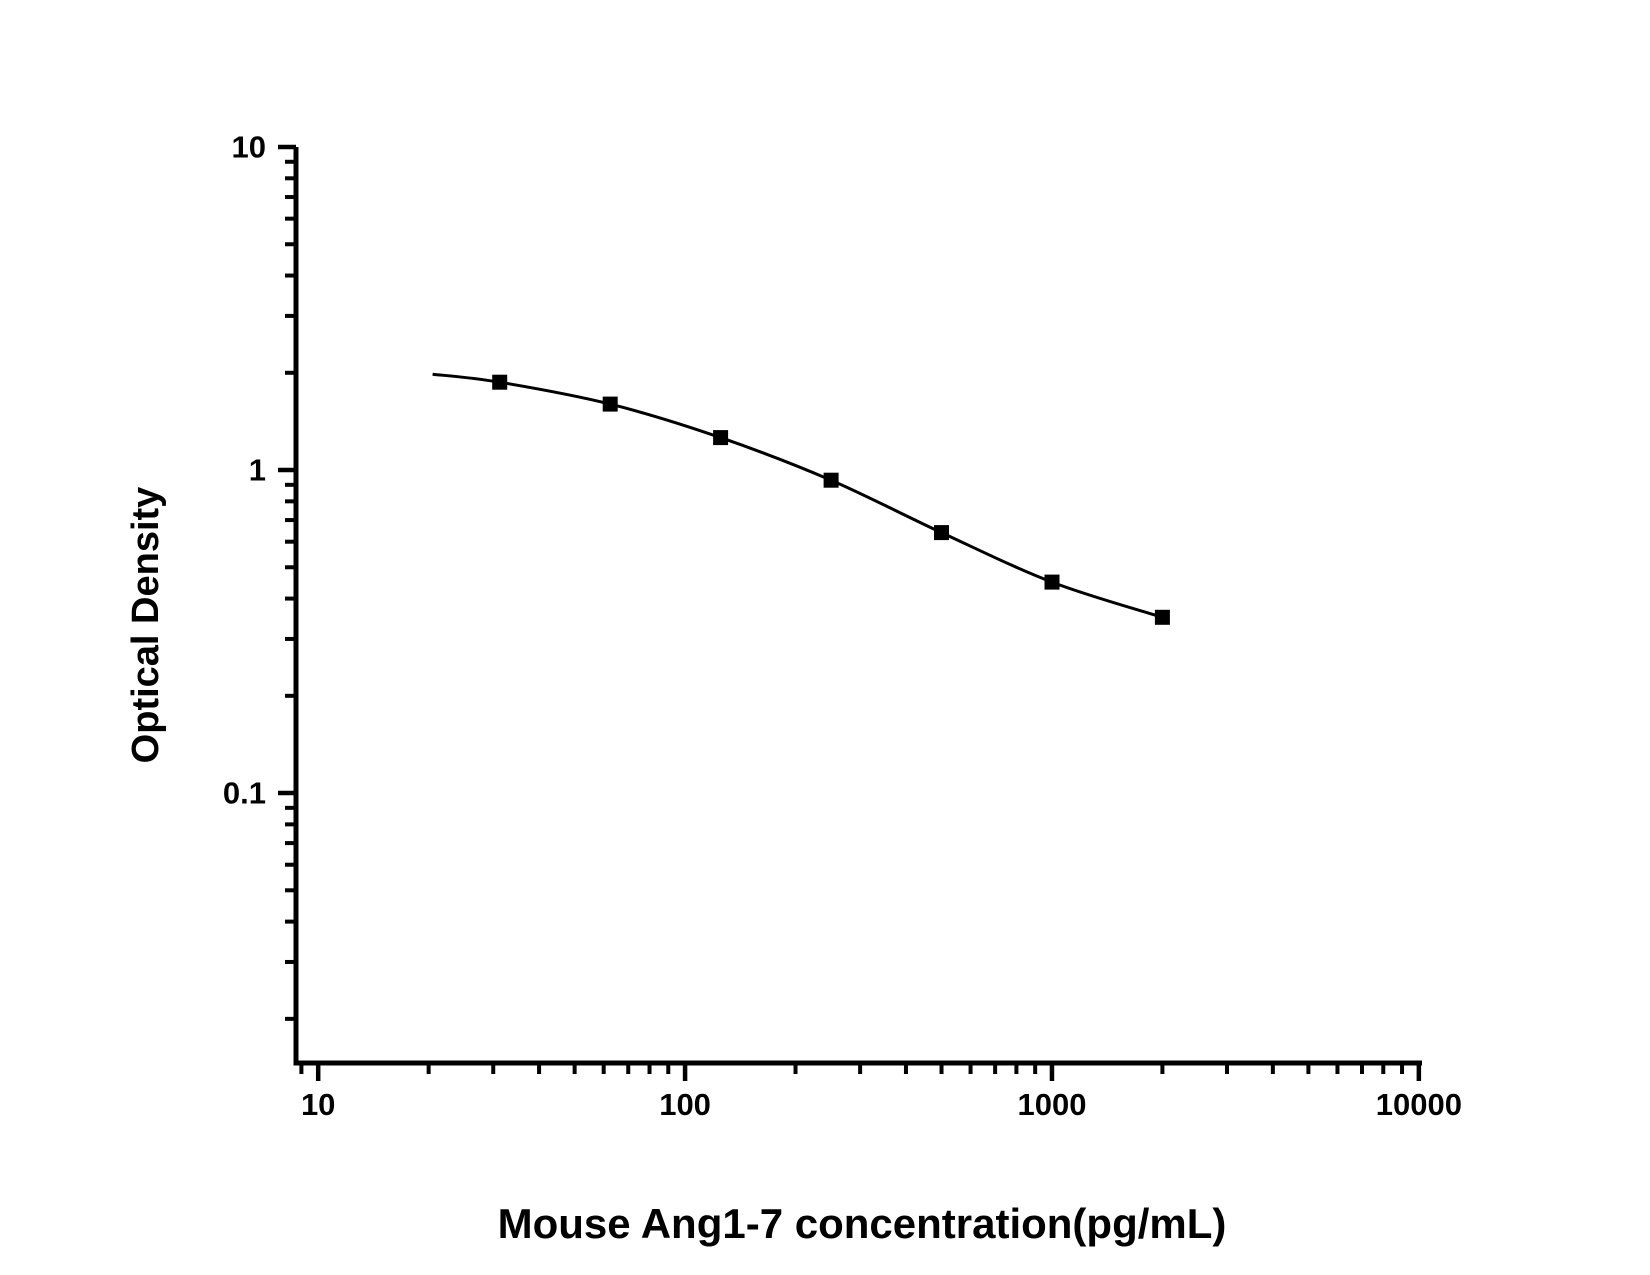 The height and width of the screenshot is (1275, 1650). I want to click on y-tick-label-1: 1, so click(257, 470).